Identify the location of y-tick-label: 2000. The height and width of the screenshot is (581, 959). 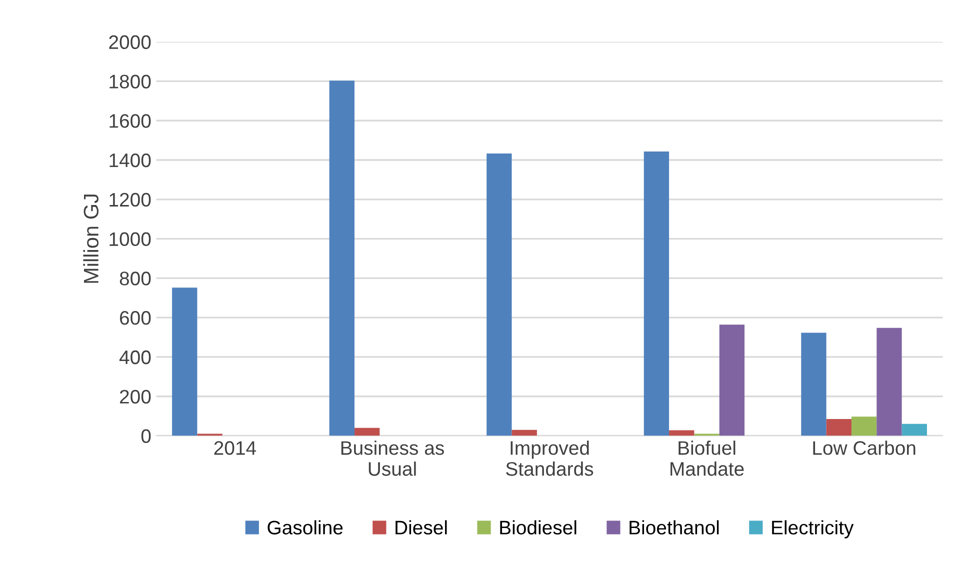
(130, 42).